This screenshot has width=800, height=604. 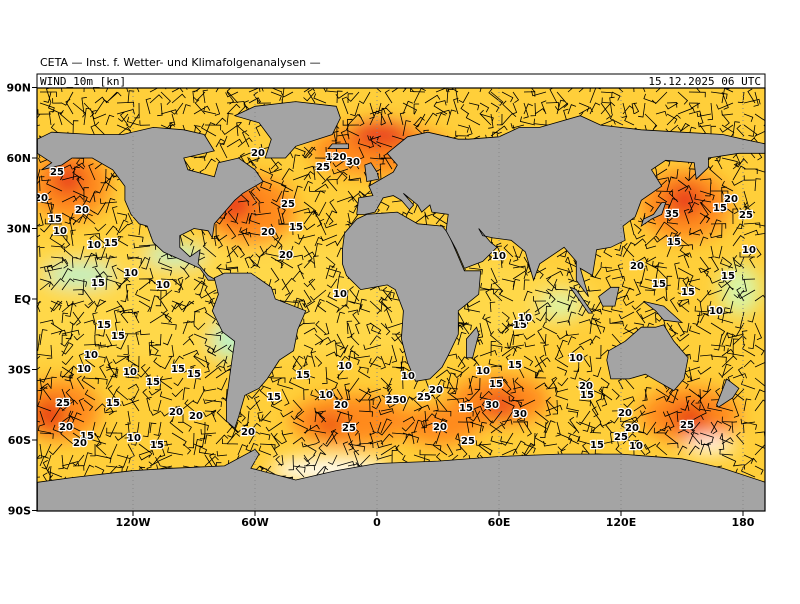 I want to click on landmass-japan, so click(x=653, y=215).